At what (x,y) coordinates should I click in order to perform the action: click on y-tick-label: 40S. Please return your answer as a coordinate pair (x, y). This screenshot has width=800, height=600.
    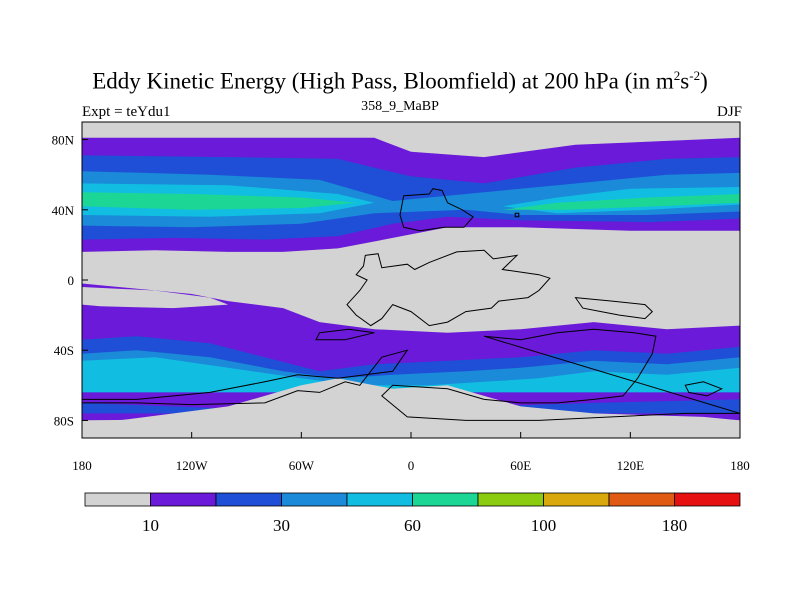
    Looking at the image, I should click on (64, 350).